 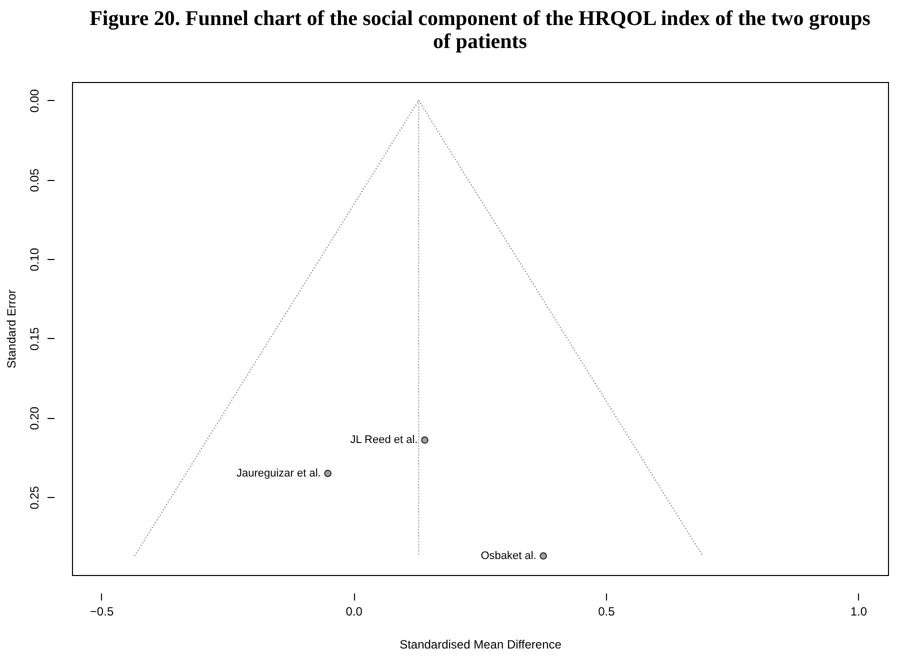 I want to click on annotation: Jaureguizar et al., so click(x=278, y=473).